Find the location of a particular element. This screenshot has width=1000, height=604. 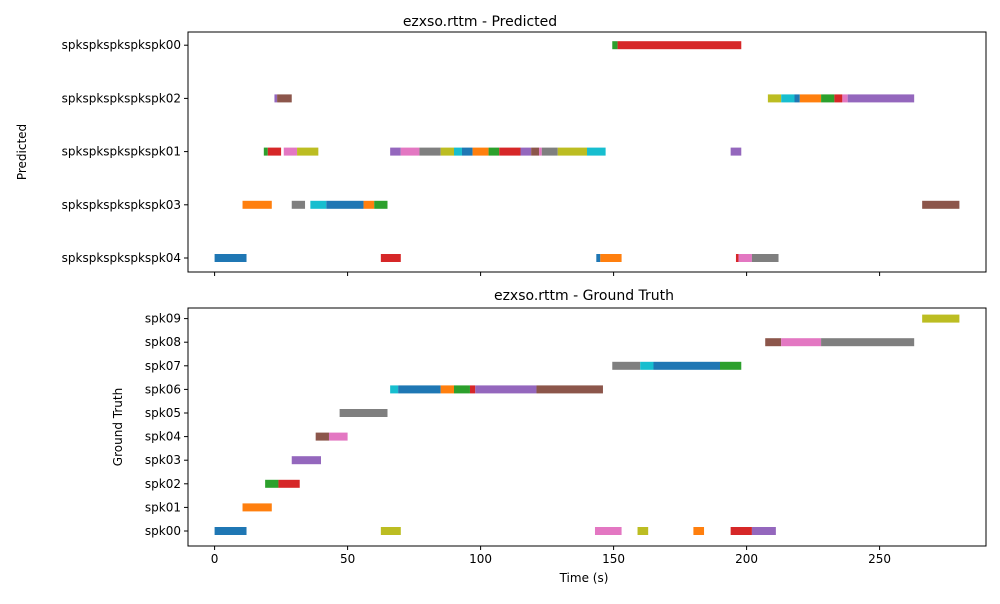

predicted-ytick-label-spkspkspkspkspk03: spkspkspkspkspk03 is located at coordinates (121, 205).